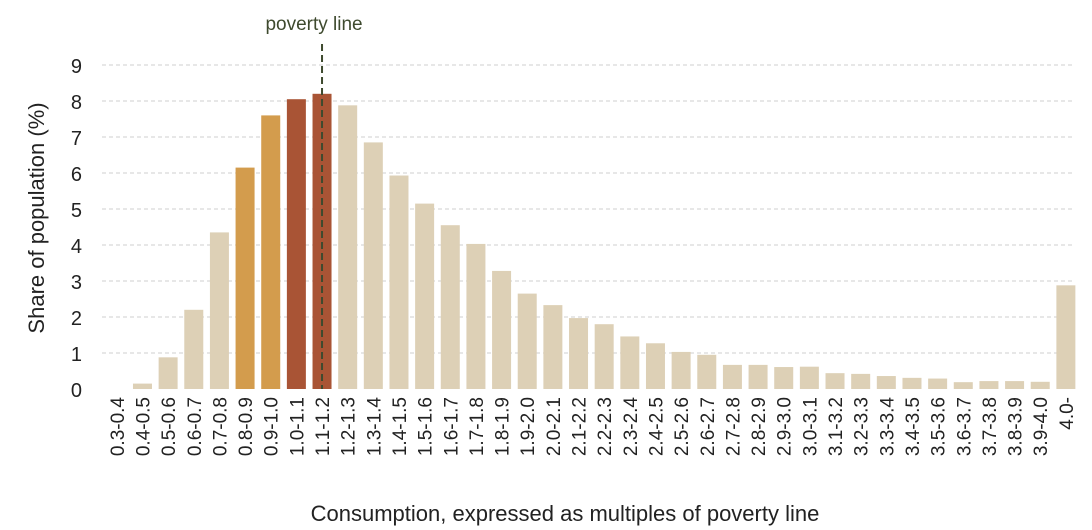 The image size is (1092, 530). What do you see at coordinates (194, 349) in the screenshot?
I see `bar-0.6-0.7` at bounding box center [194, 349].